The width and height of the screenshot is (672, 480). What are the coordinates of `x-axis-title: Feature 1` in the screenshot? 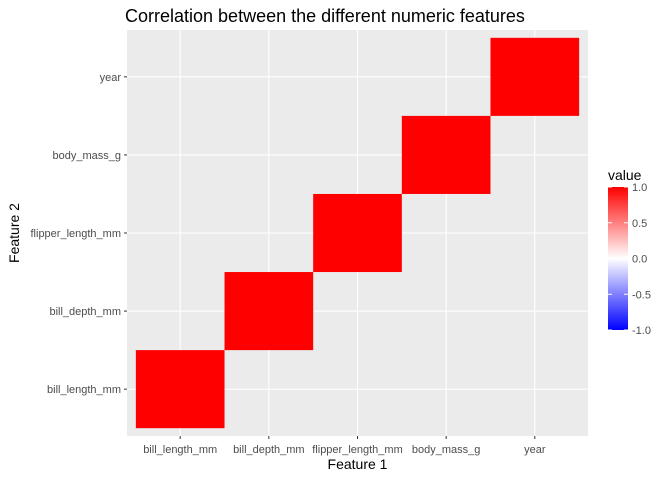 It's located at (358, 464).